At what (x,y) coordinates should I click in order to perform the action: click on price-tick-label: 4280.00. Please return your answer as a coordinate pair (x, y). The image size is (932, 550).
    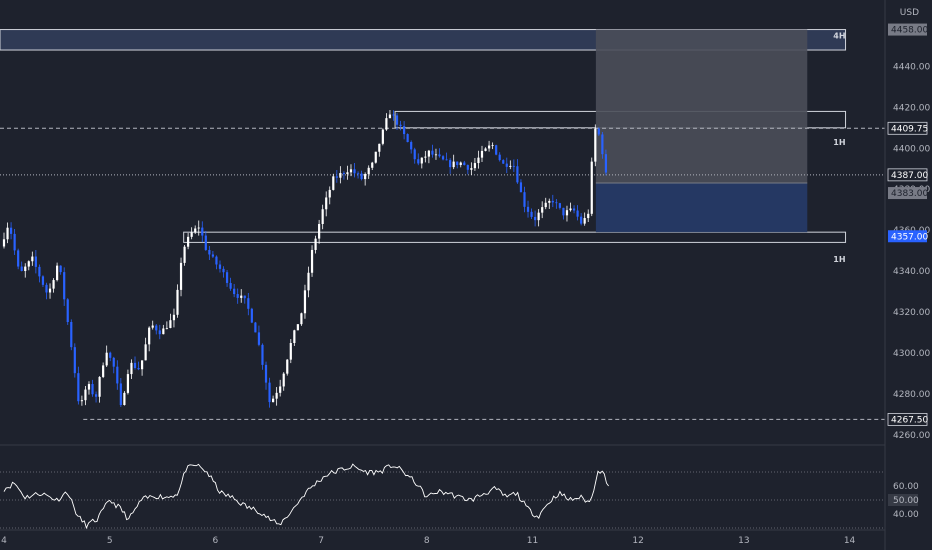
    Looking at the image, I should click on (911, 395).